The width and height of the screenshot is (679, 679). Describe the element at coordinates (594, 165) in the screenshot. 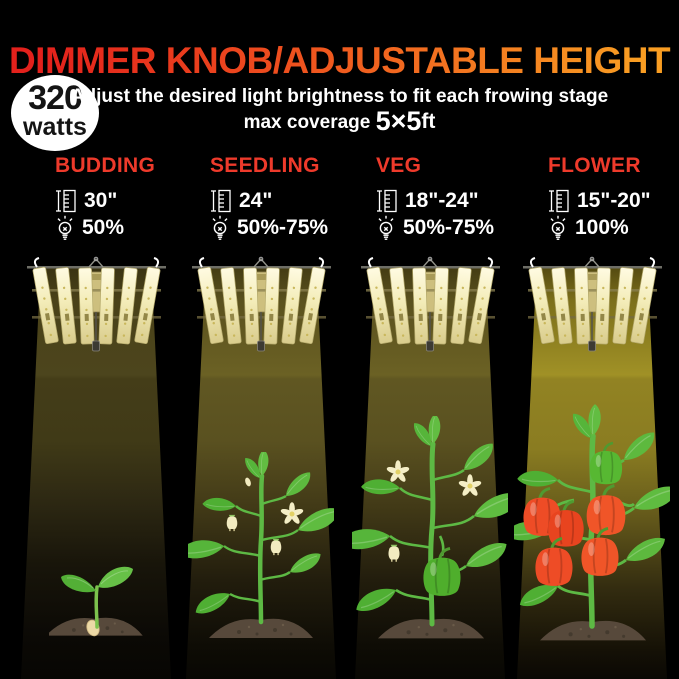

I see `stage-name: FLOWER` at that location.